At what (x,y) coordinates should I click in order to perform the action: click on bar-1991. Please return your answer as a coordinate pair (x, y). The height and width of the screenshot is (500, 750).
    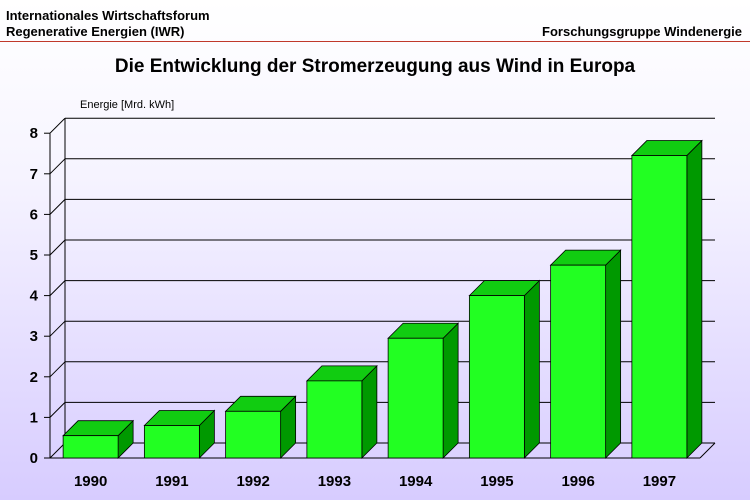
    Looking at the image, I should click on (179, 434).